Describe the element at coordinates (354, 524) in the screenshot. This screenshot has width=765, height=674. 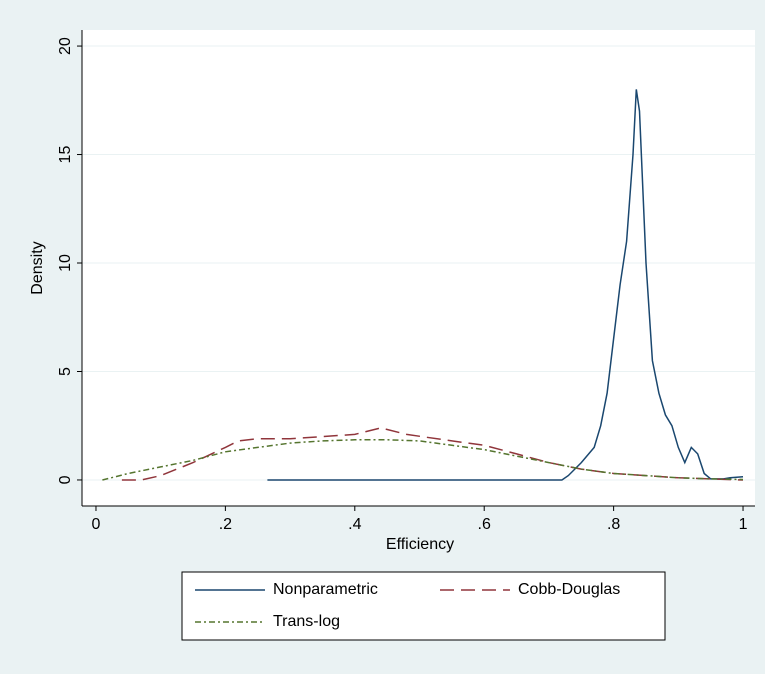
I see `x-tick-label: .4` at that location.